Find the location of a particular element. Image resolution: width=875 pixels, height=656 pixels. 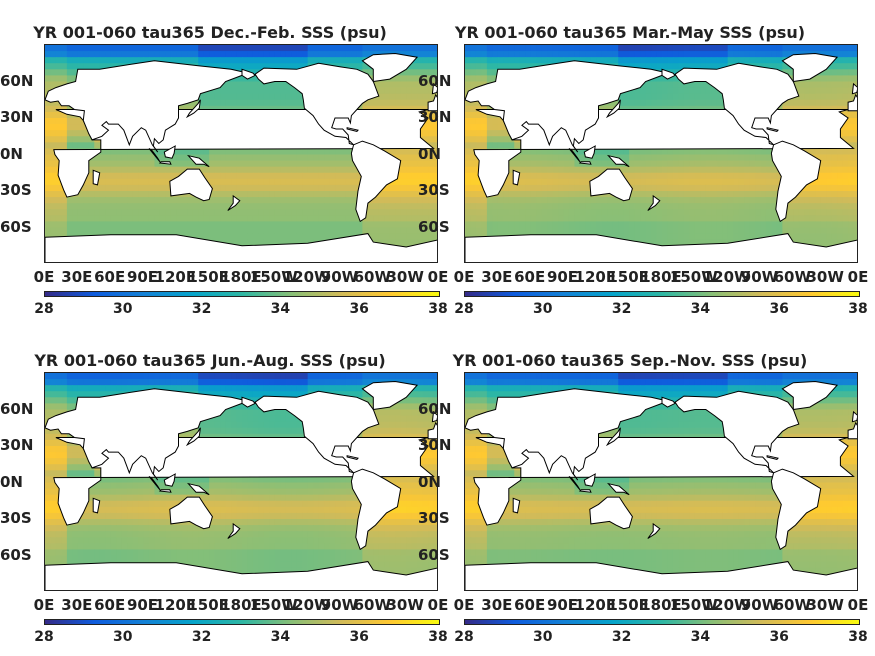

colorbar-tick-label: 30 is located at coordinates (543, 637).